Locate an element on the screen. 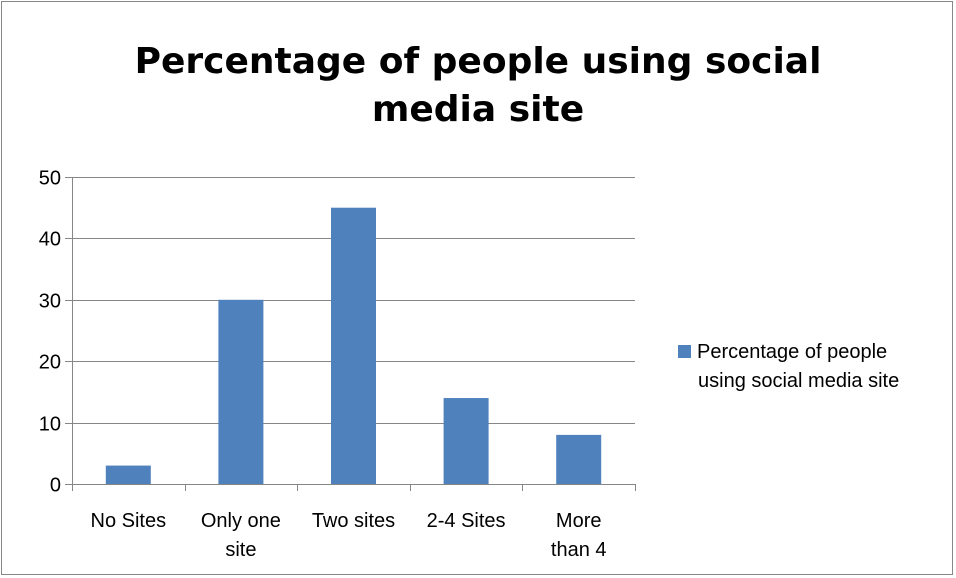 This screenshot has width=956, height=578. x-tick-label-2-line-1: Two sites is located at coordinates (353, 521).